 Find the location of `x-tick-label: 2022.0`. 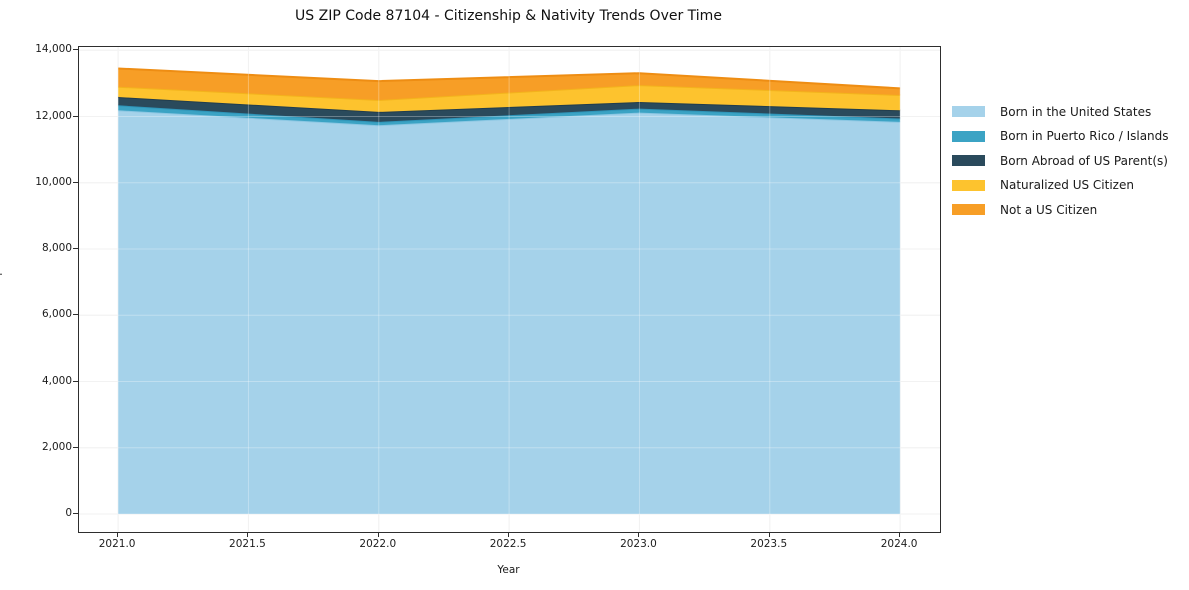

x-tick-label: 2022.0 is located at coordinates (378, 544).